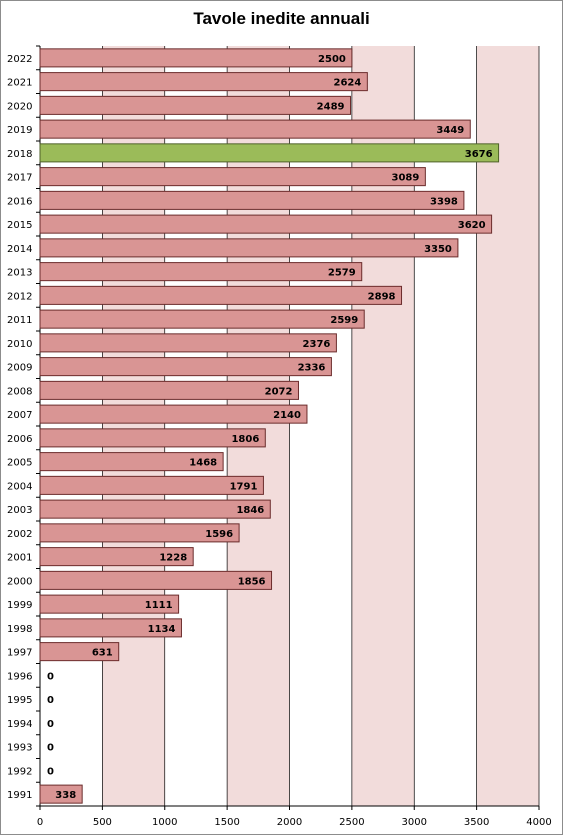 This screenshot has height=835, width=563. I want to click on y-tick-label: 2017, so click(19, 178).